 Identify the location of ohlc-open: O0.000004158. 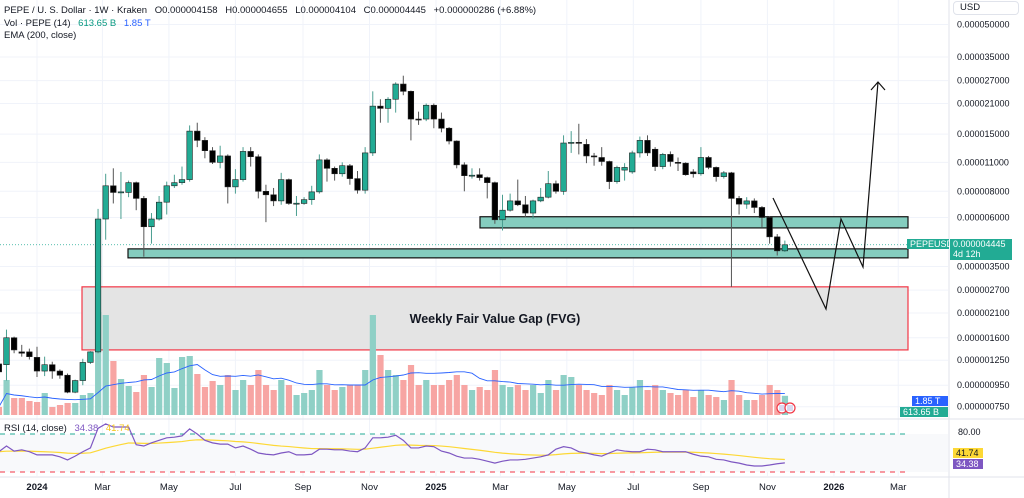
(186, 10).